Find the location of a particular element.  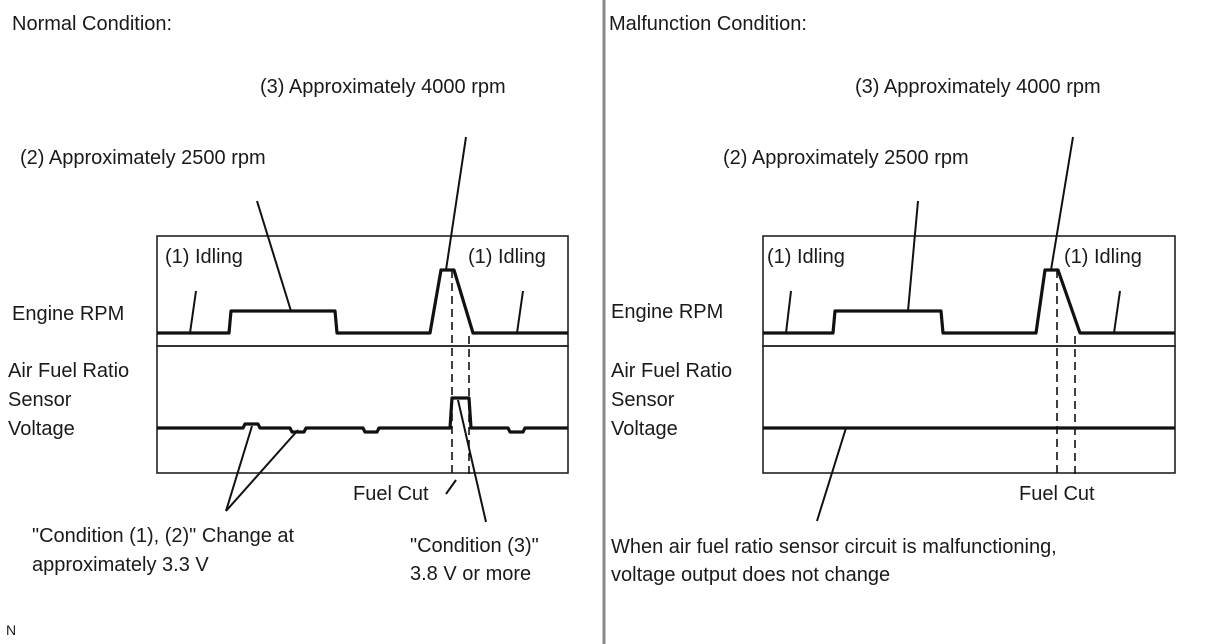

idling-label-start-malfunction: (1) Idling is located at coordinates (806, 257).